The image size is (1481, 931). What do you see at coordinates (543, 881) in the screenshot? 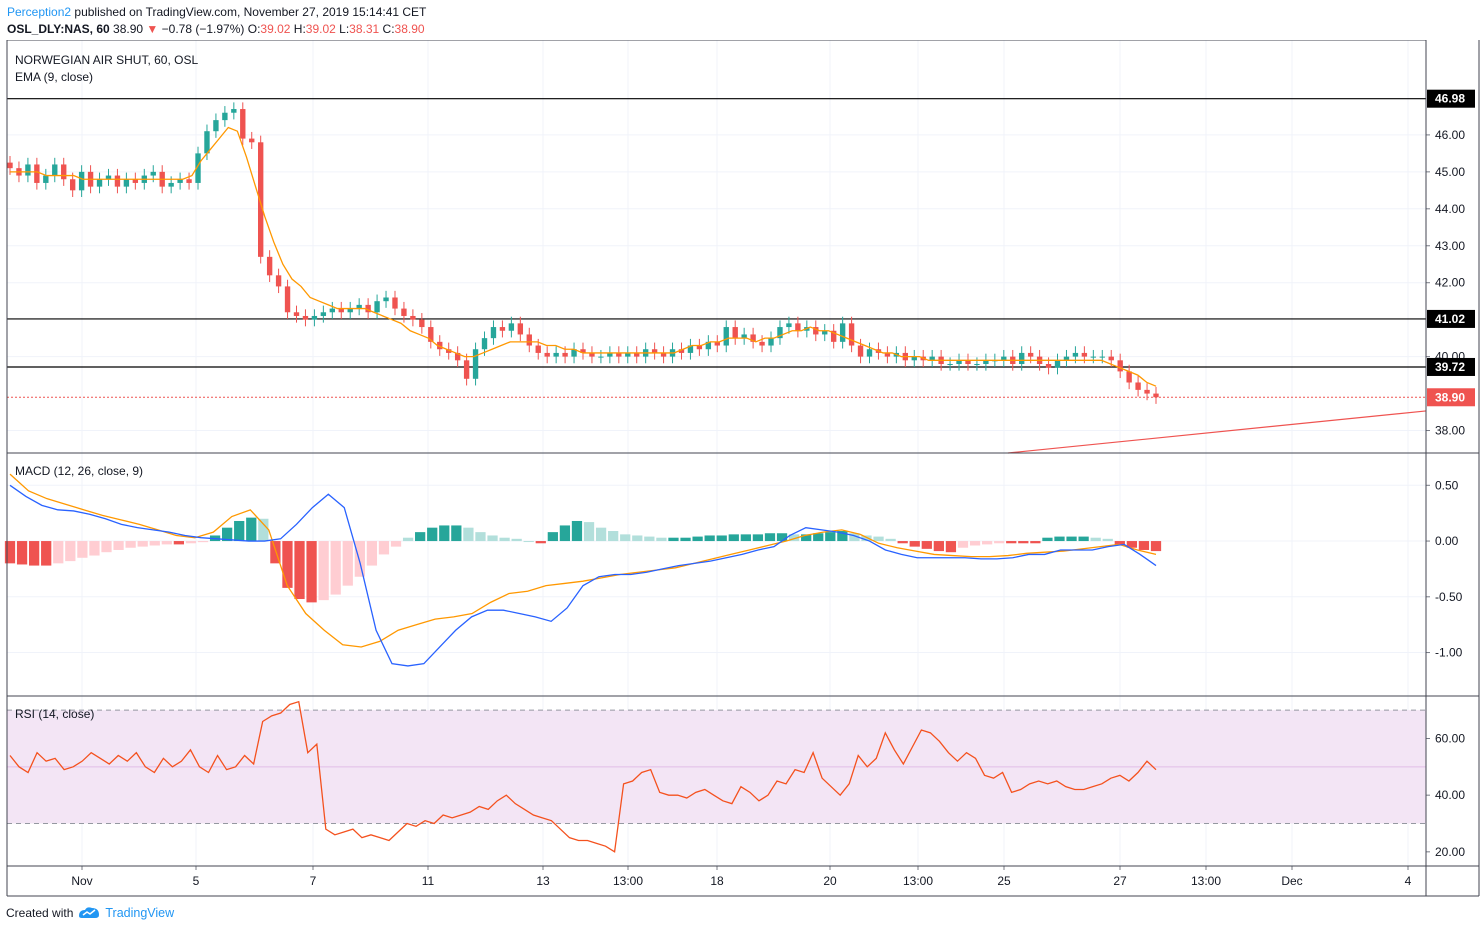
I see `x-axis-label: 13` at bounding box center [543, 881].